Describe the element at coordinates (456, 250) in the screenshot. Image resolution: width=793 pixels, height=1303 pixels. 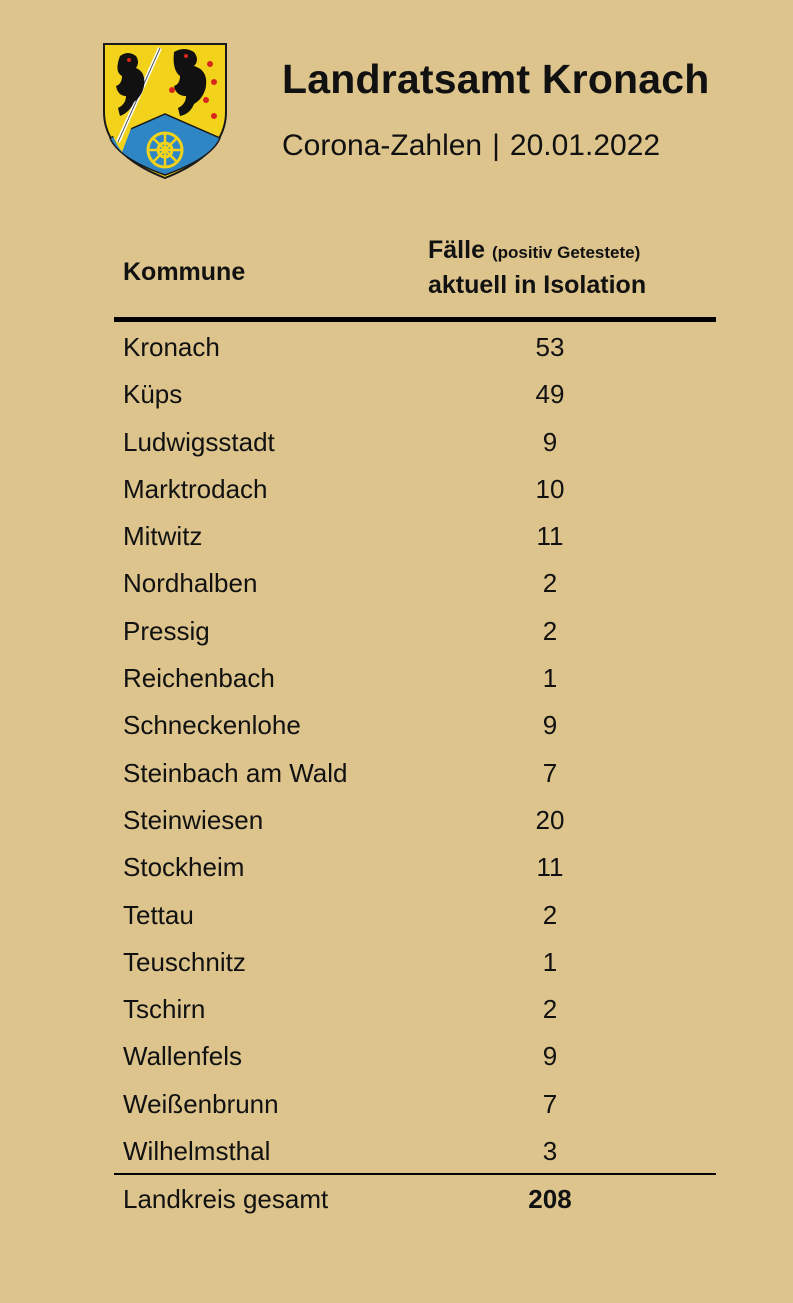
I see `column-header-faelle-main: Fälle` at that location.